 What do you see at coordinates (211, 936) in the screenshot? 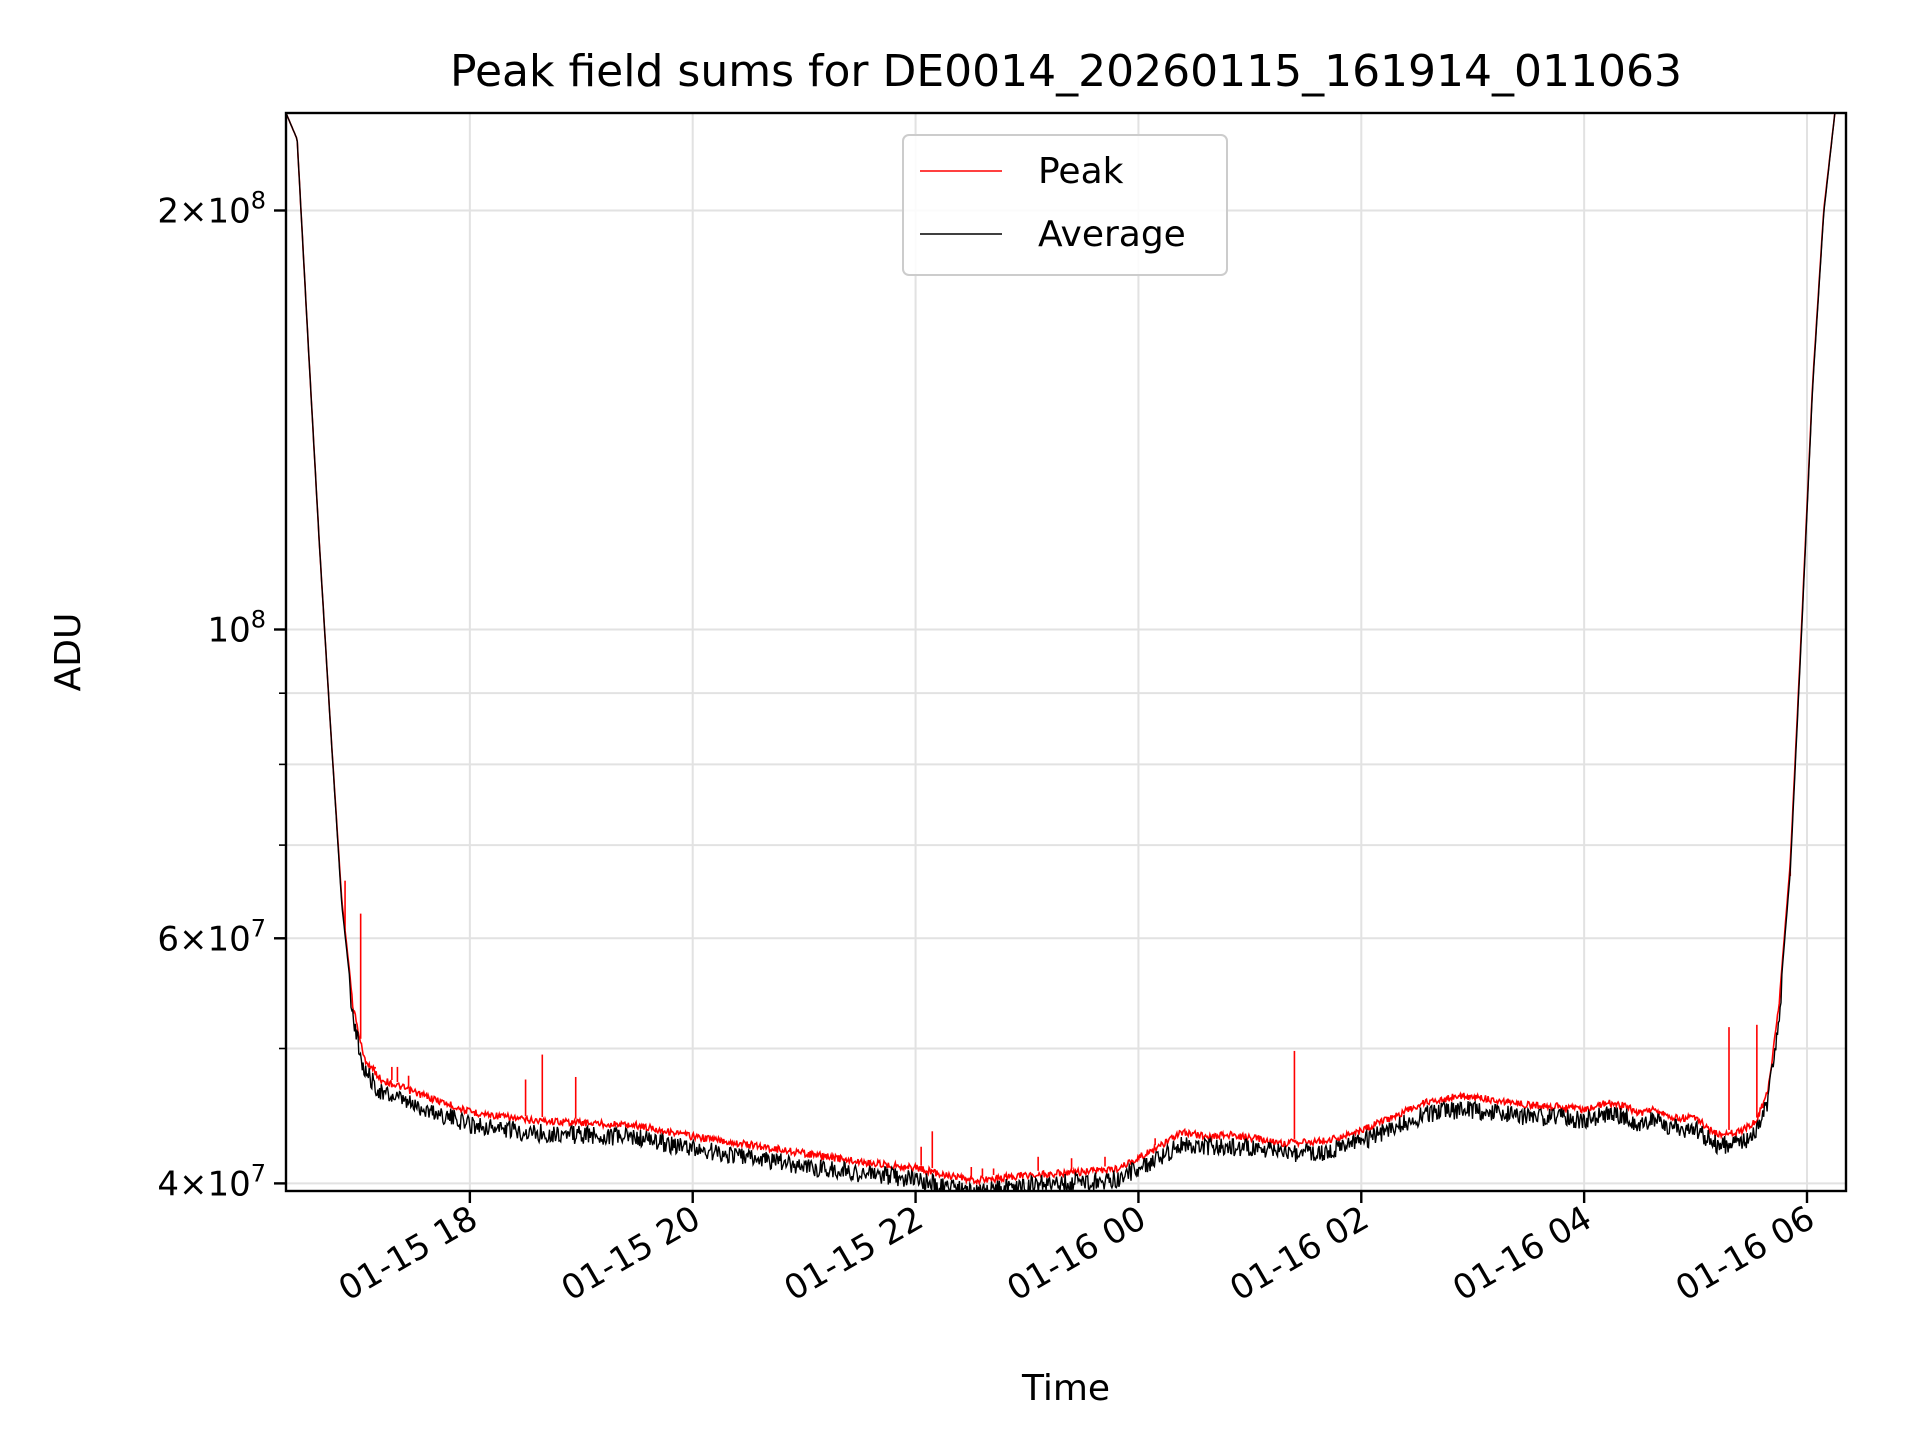
I see `y-tick-label: 6×107` at bounding box center [211, 936].